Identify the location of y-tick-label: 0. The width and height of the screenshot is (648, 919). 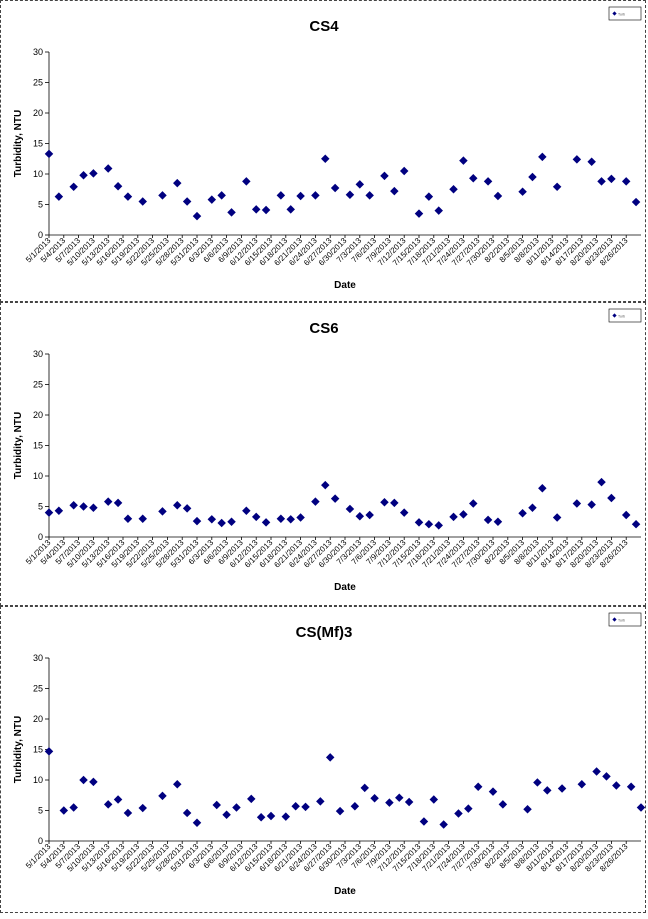
(40, 235).